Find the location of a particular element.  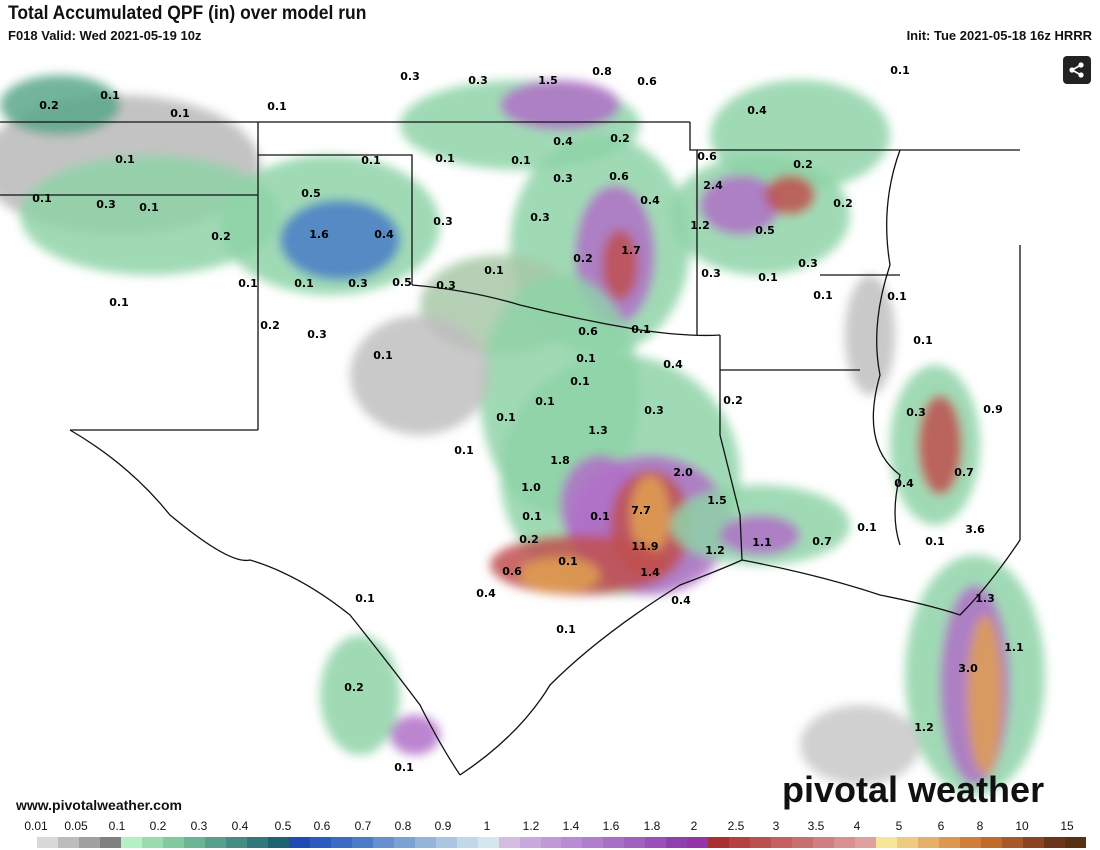

colorbar-tick: 0.9 is located at coordinates (443, 826).